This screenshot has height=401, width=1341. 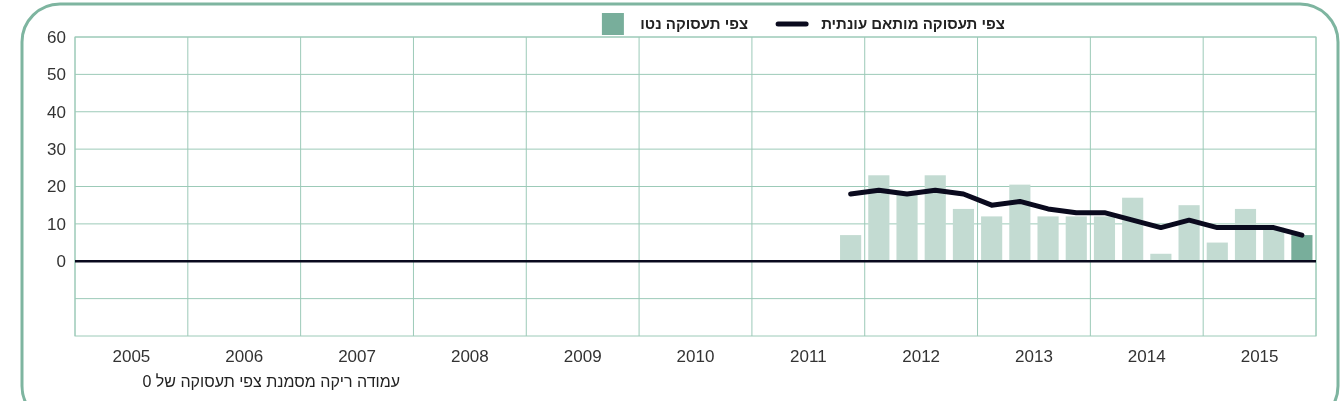 I want to click on x-tick-label: 2011, so click(x=808, y=356).